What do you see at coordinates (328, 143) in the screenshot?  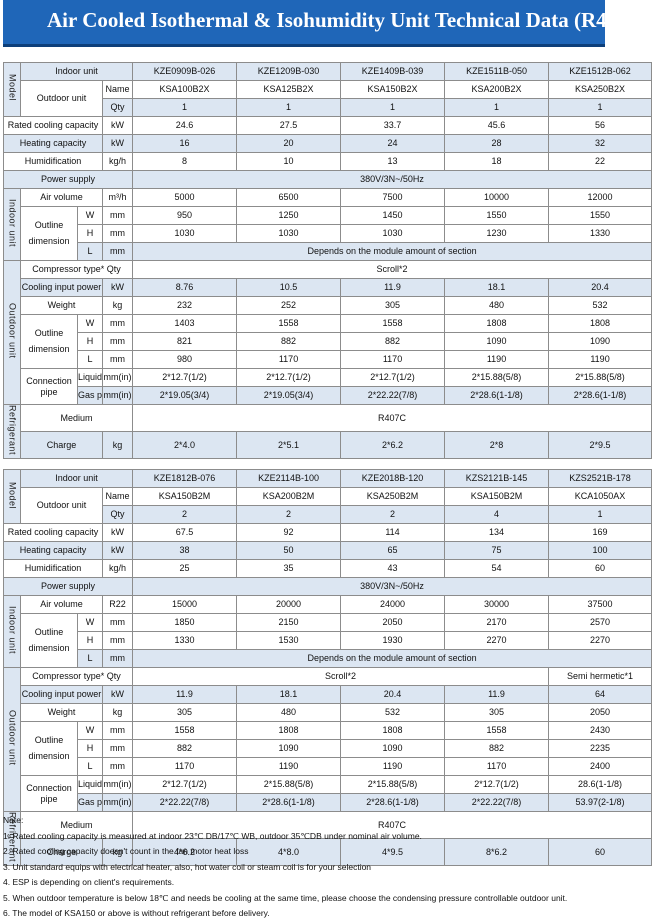 I see `table-row: Heating capacity kW 16 20 24 28 32` at bounding box center [328, 143].